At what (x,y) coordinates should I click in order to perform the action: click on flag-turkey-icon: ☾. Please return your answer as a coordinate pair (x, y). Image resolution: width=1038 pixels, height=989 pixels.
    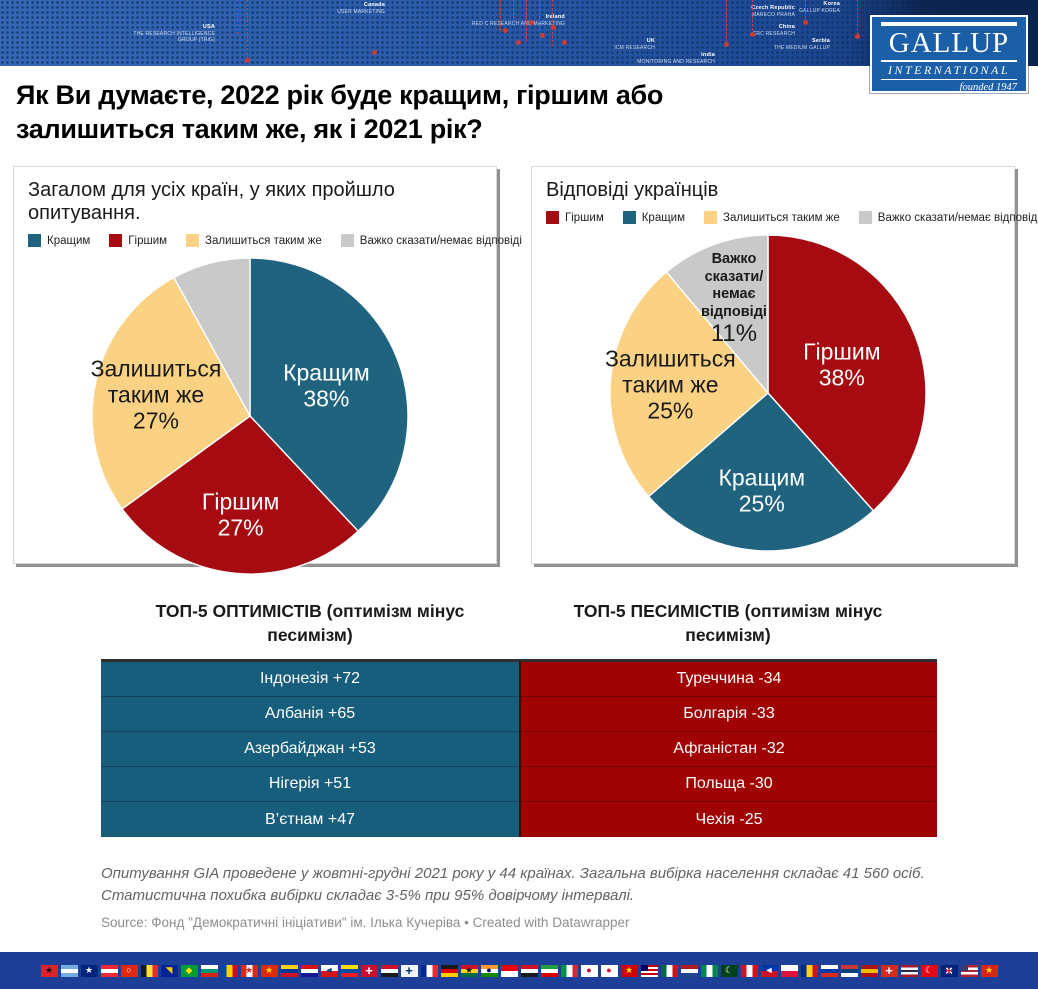
    Looking at the image, I should click on (929, 970).